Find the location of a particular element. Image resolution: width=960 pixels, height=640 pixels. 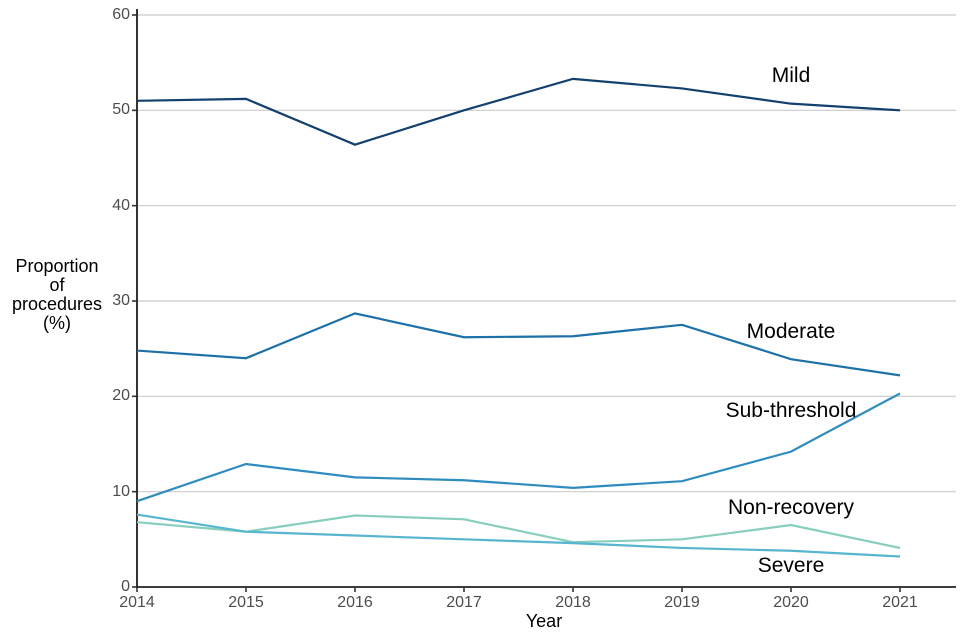

series-line-mild is located at coordinates (518, 111).